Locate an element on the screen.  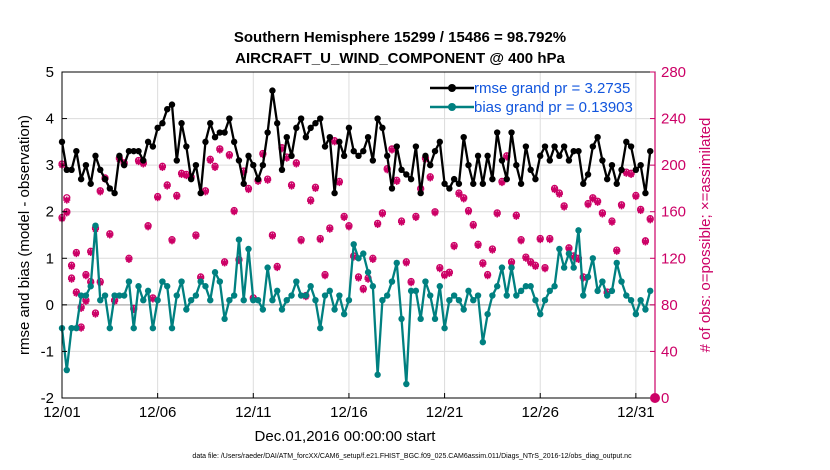
x-tick-label: 12/26 is located at coordinates (540, 412).